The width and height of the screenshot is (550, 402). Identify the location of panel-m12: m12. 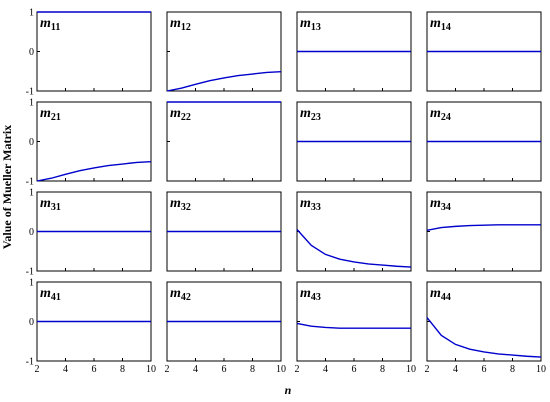
(224, 51).